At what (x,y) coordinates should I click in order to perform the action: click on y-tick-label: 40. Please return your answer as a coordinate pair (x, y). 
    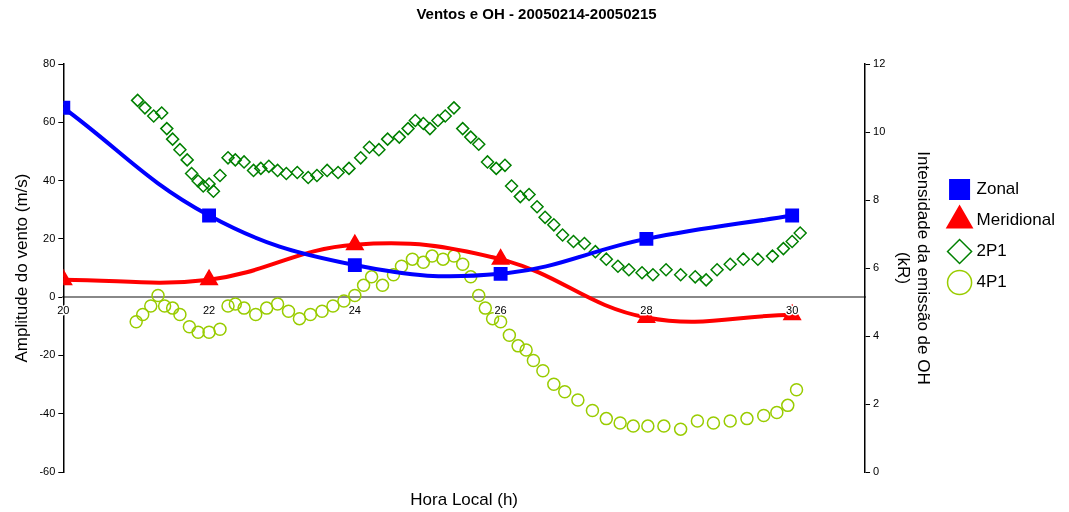
    Looking at the image, I should click on (49, 179).